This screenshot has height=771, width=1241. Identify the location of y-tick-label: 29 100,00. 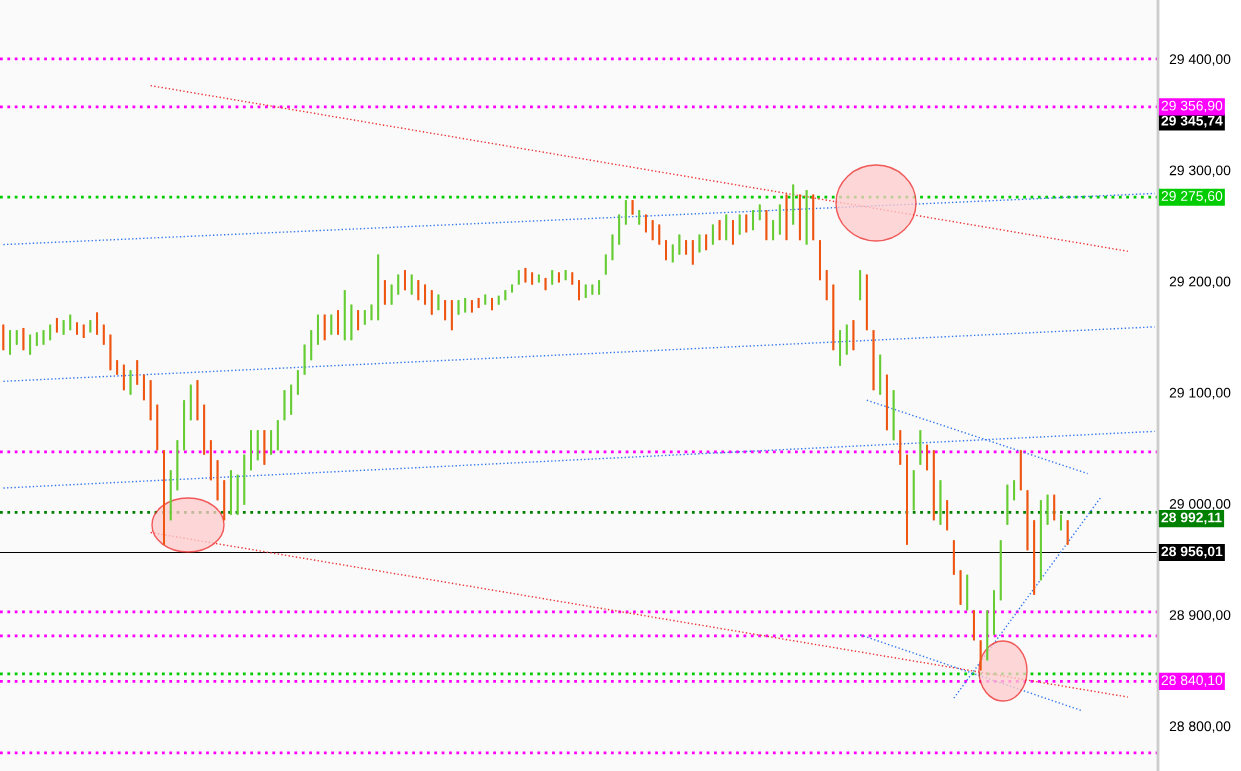
(1200, 393).